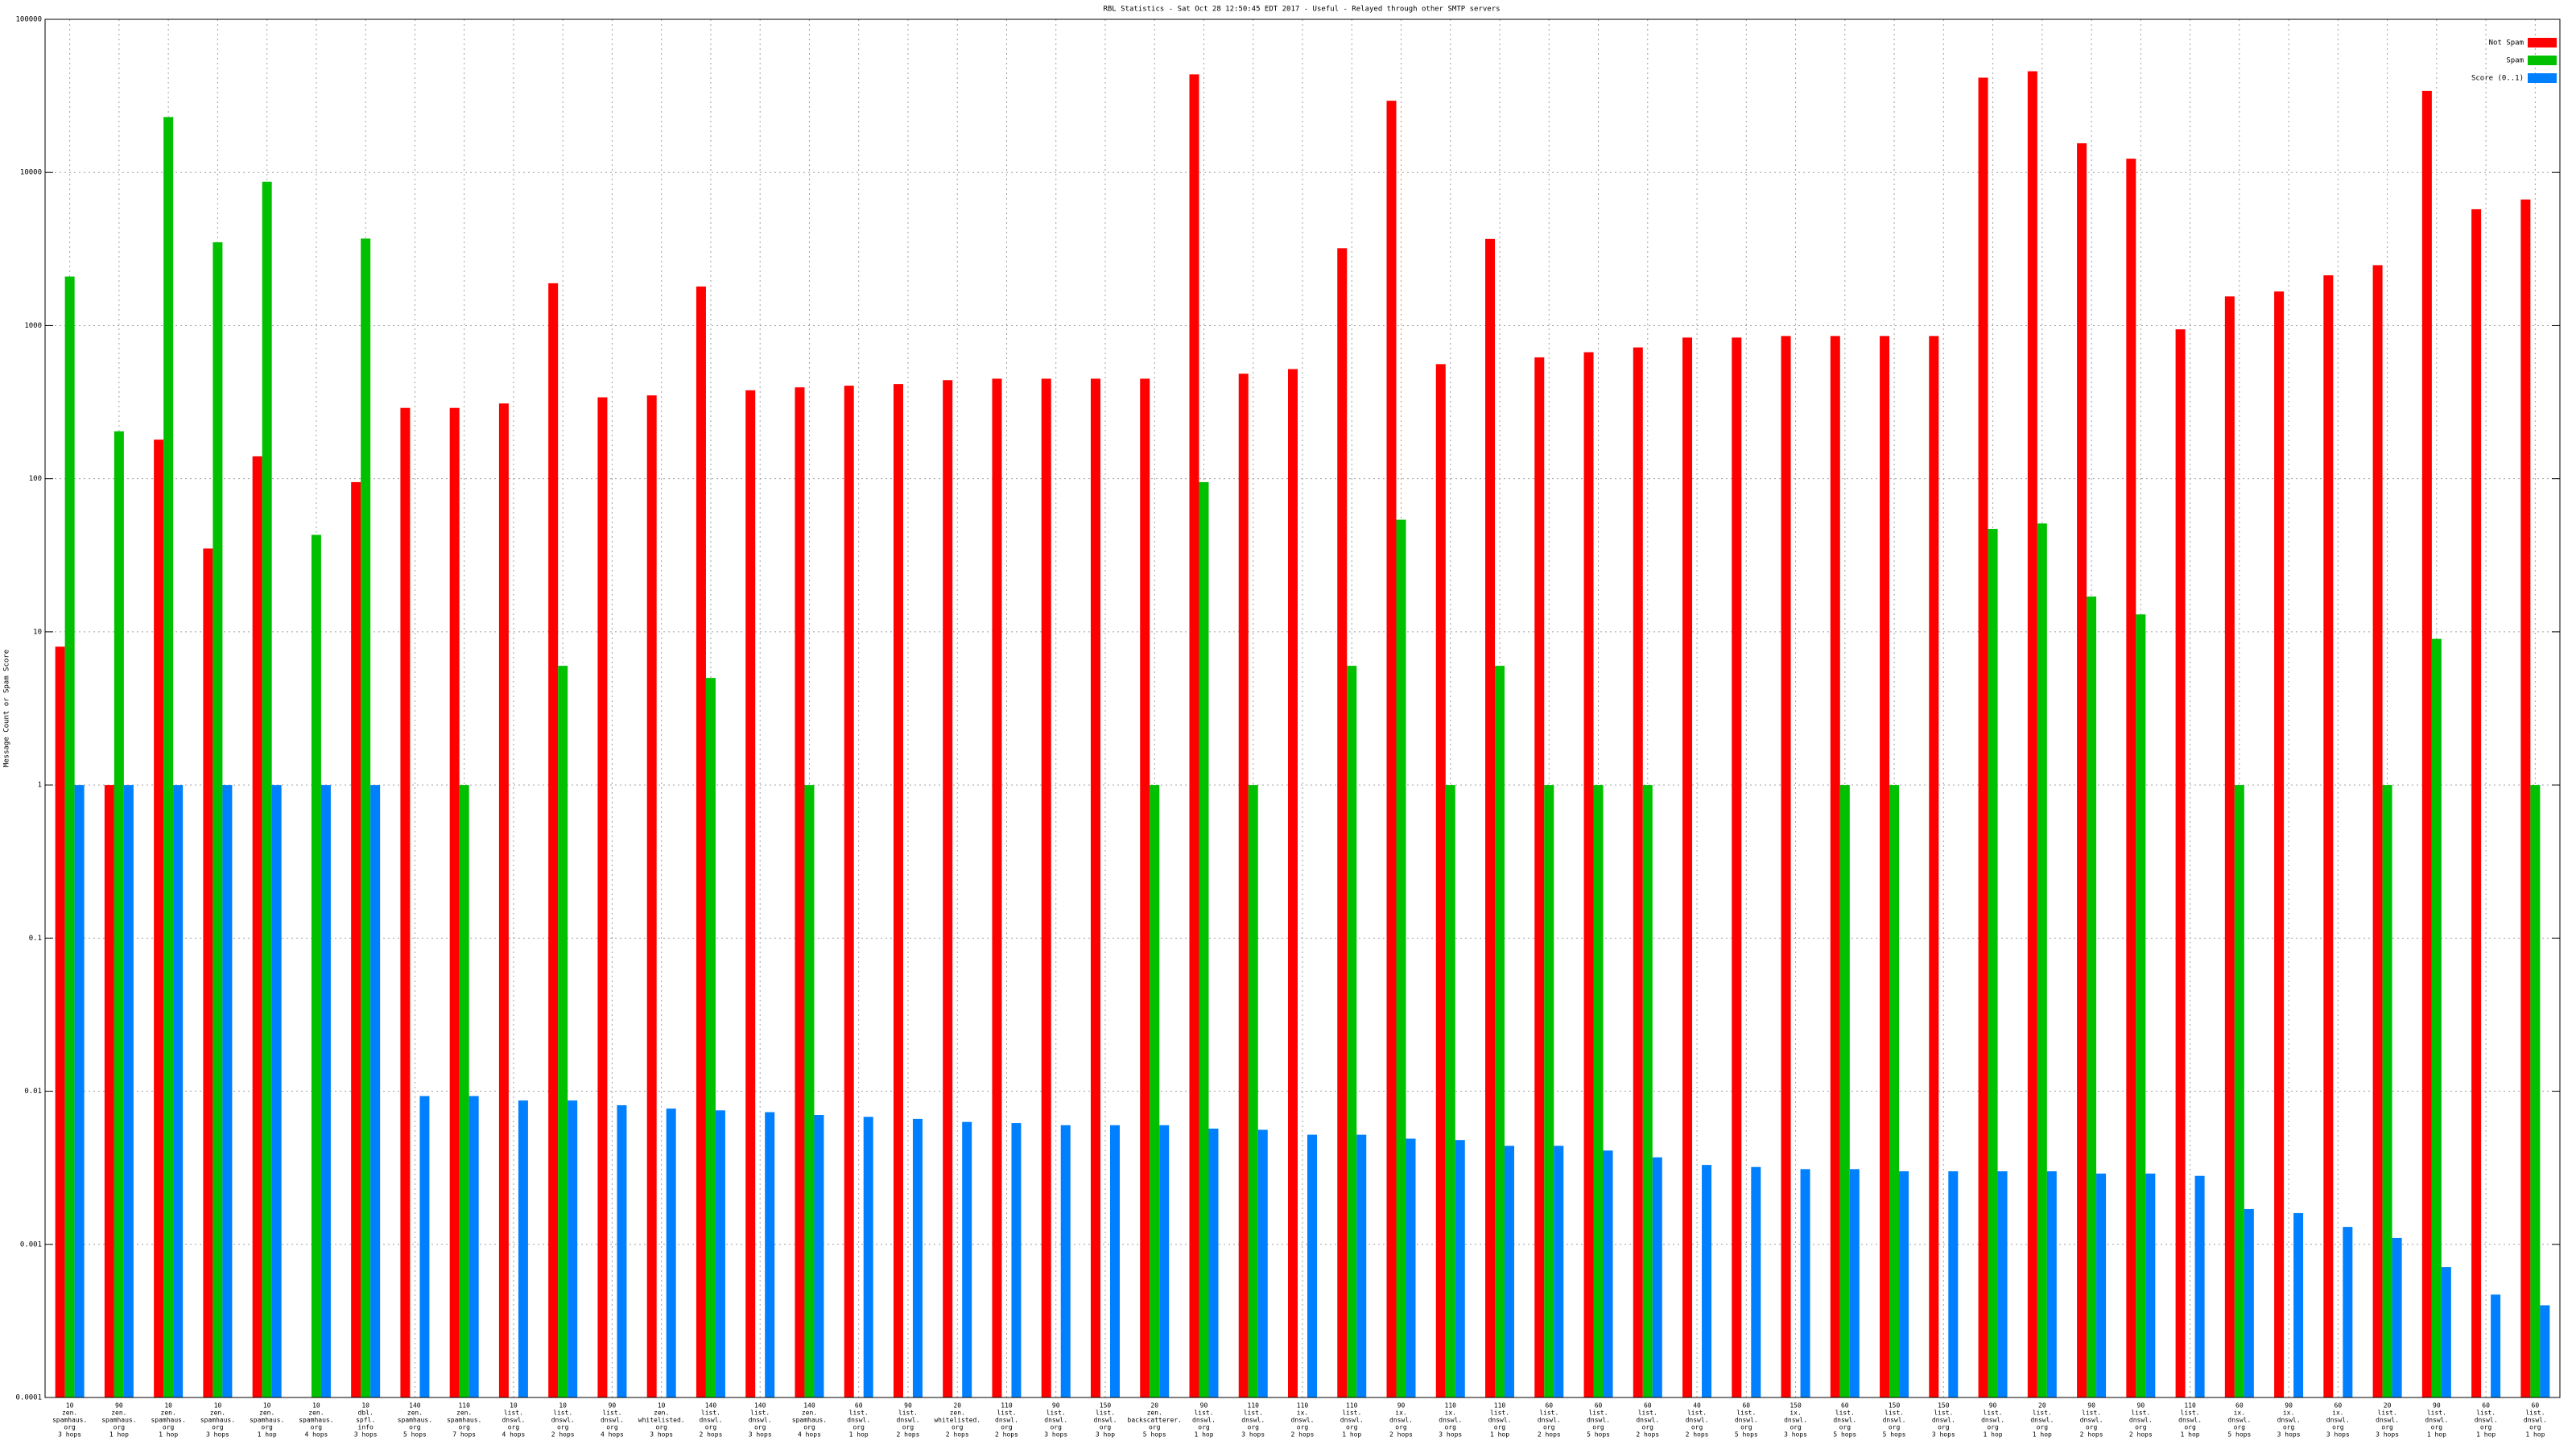 The image size is (2576, 1449). I want to click on y-tick-label: 10, so click(37, 632).